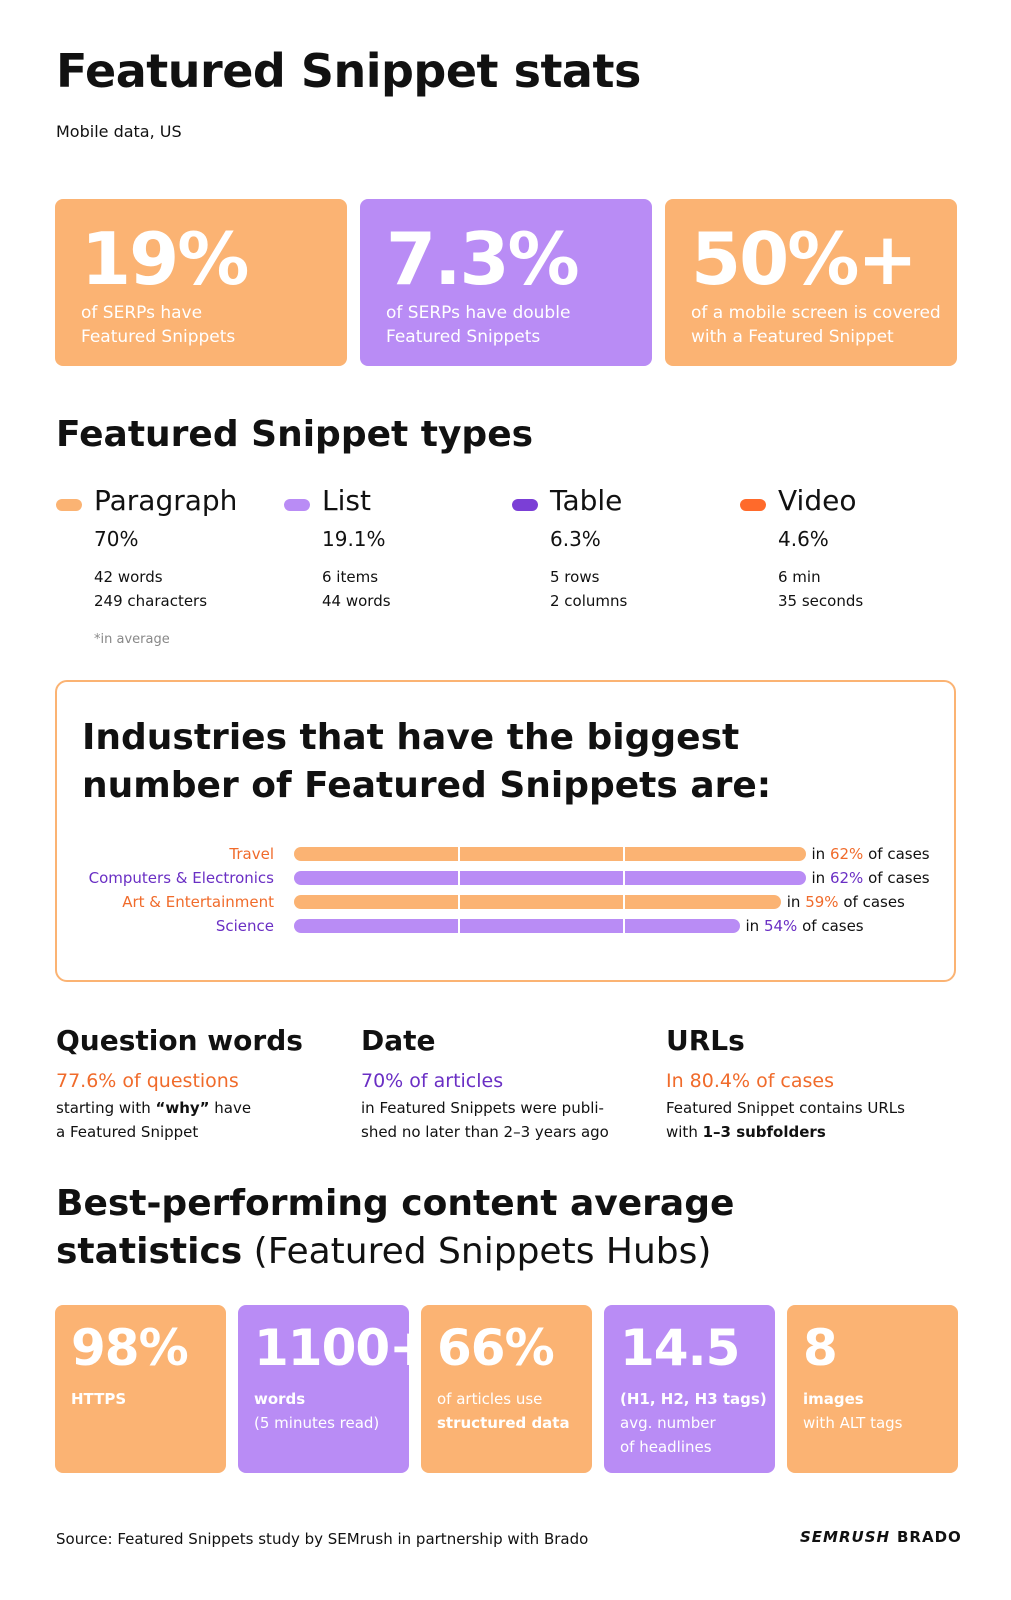 The width and height of the screenshot is (1011, 1600). Describe the element at coordinates (166, 500) in the screenshot. I see `type-name: Paragraph` at that location.